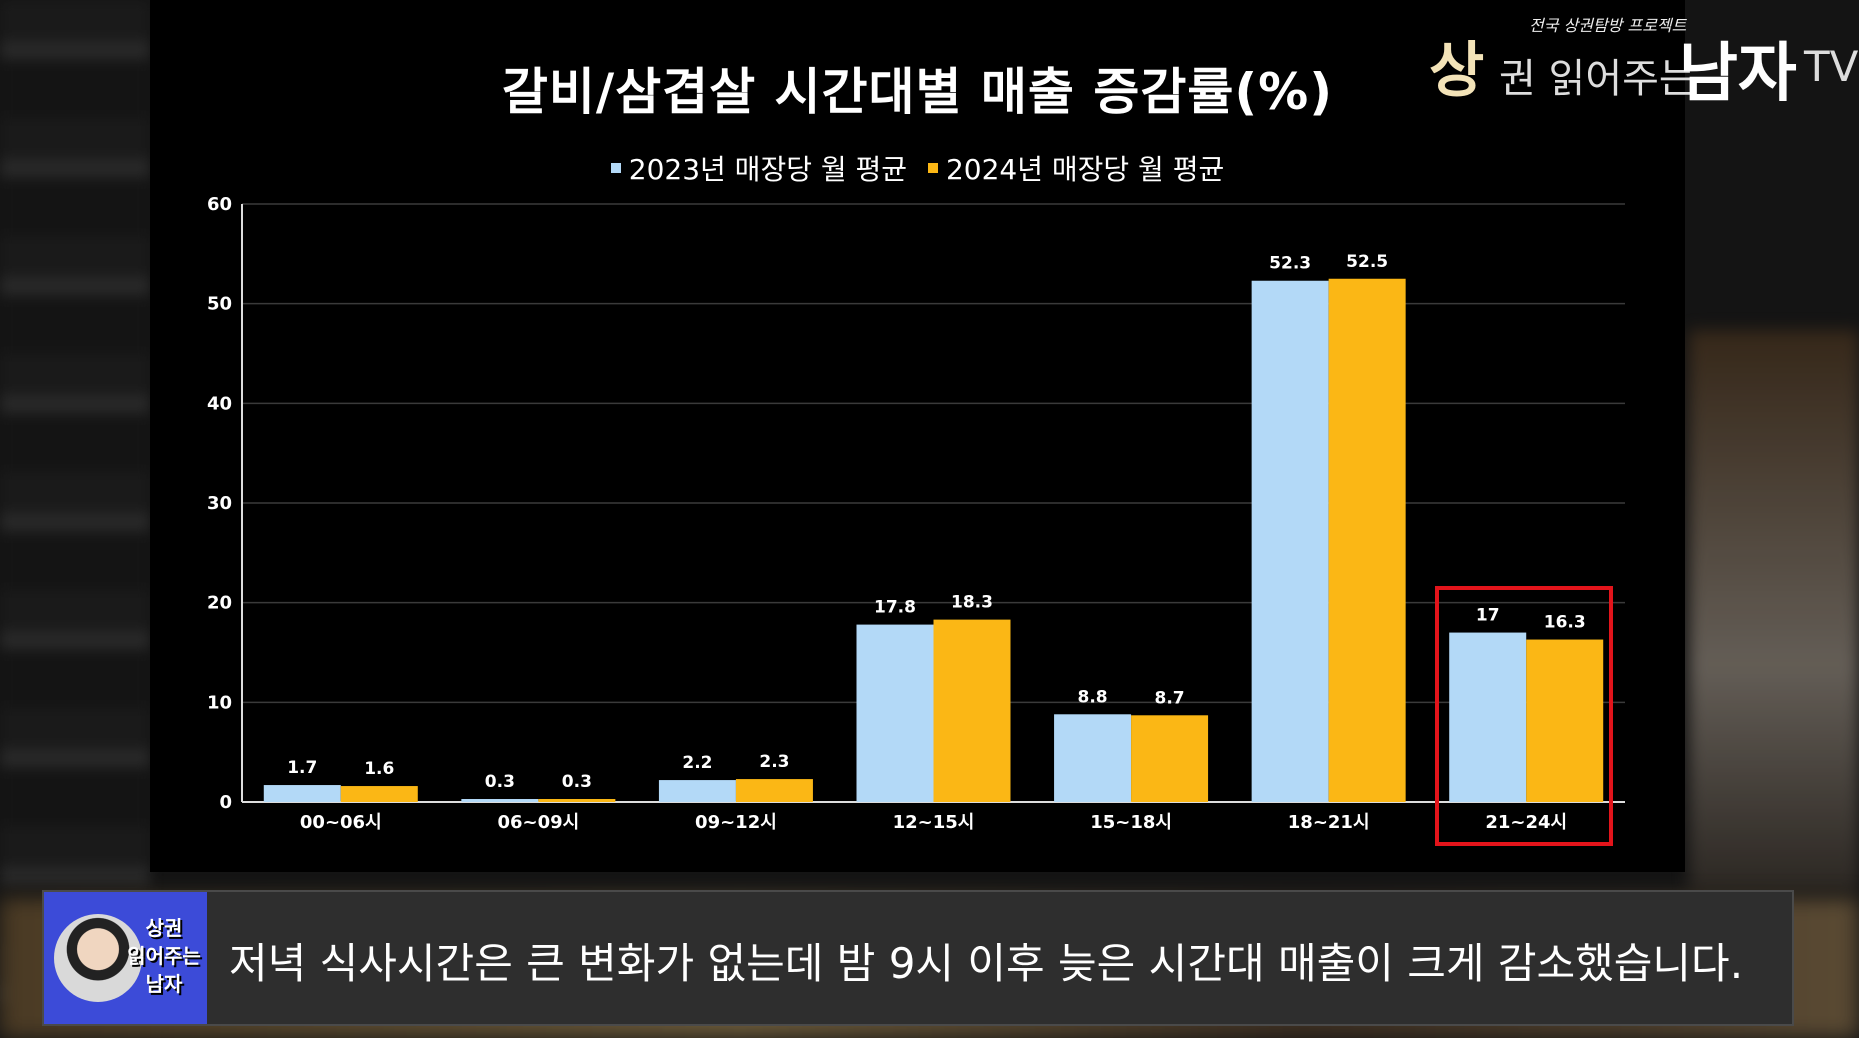 The height and width of the screenshot is (1038, 1859). Describe the element at coordinates (917, 92) in the screenshot. I see `chart-title: 갈비/삼겹살 시간대별 매출 증감률(%)` at that location.